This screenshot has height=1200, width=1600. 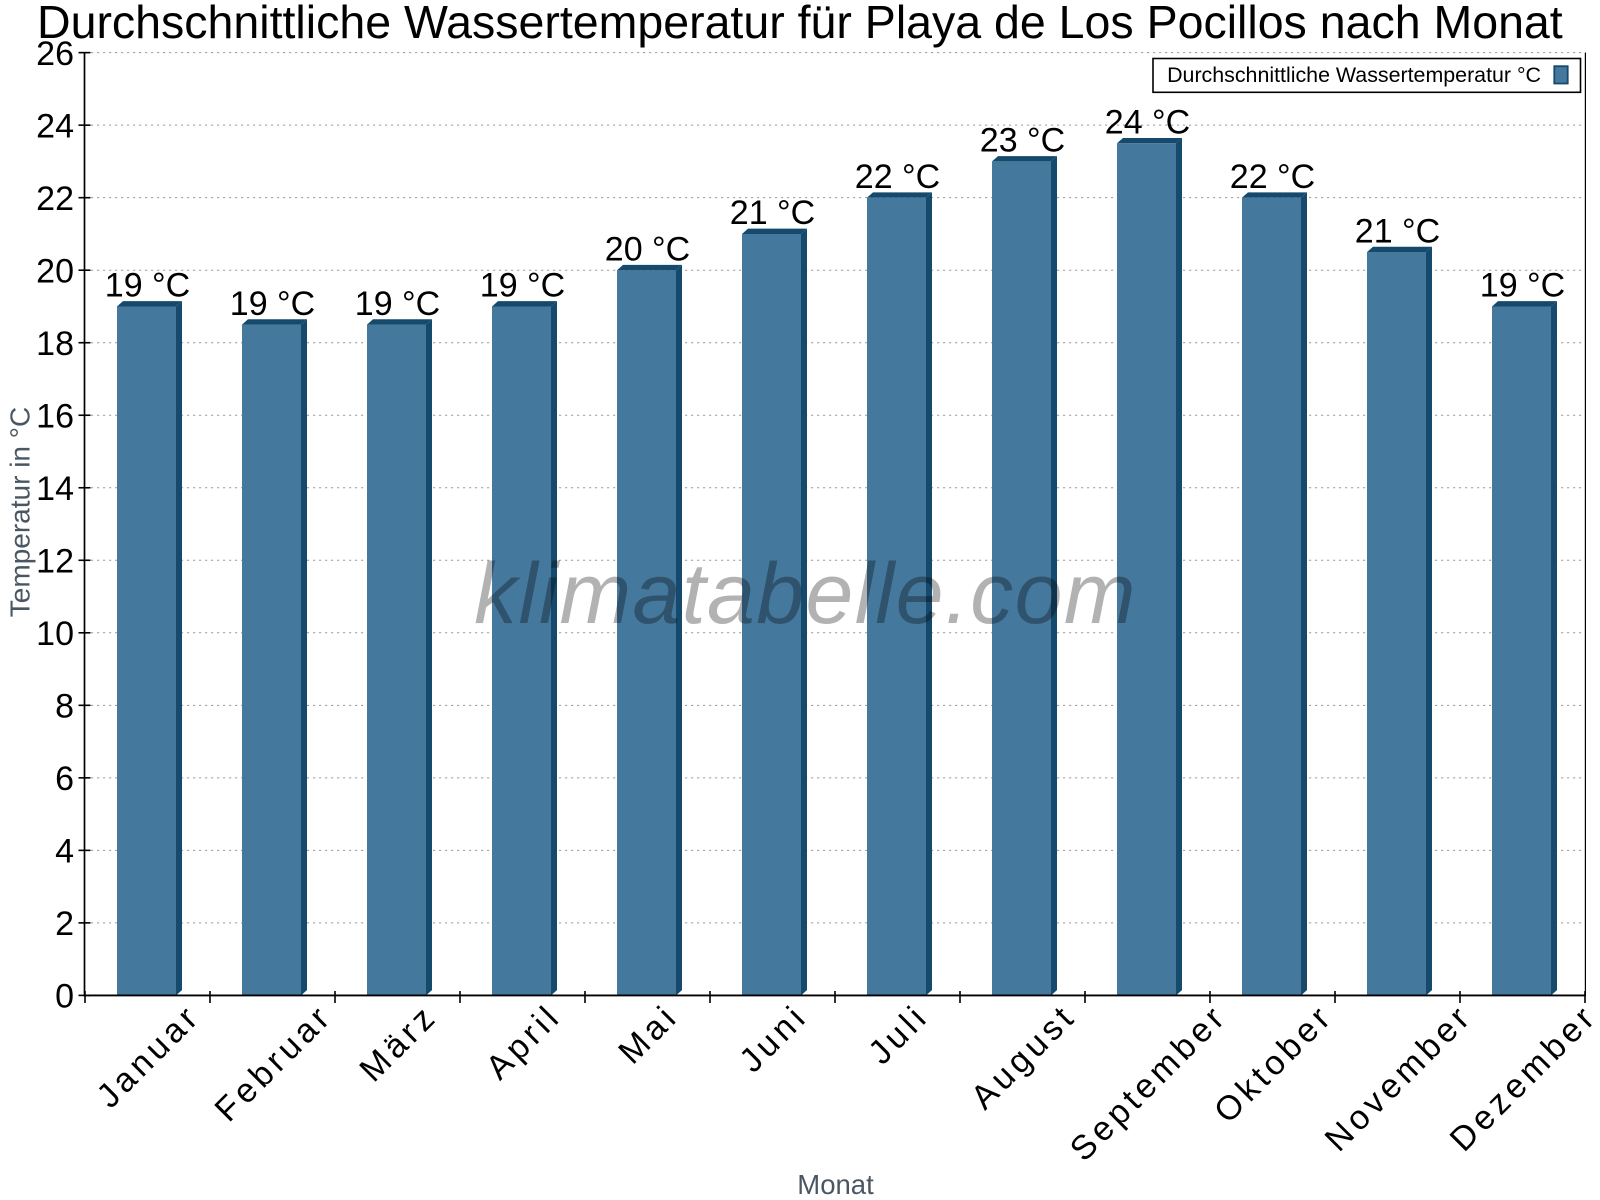 I want to click on svg-text: 16, so click(x=55, y=416).